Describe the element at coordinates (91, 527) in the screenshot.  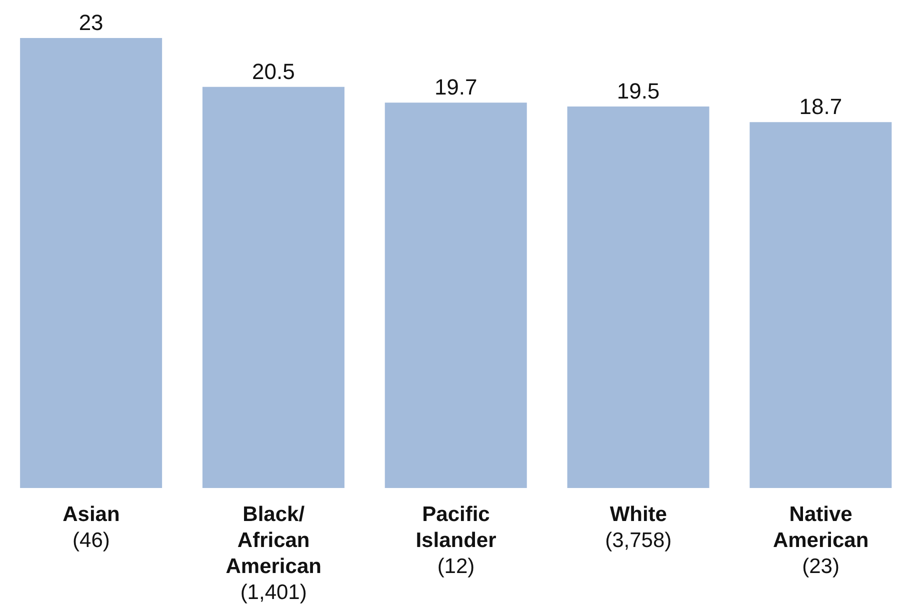
I see `x-tick-label: Asian (46)` at that location.